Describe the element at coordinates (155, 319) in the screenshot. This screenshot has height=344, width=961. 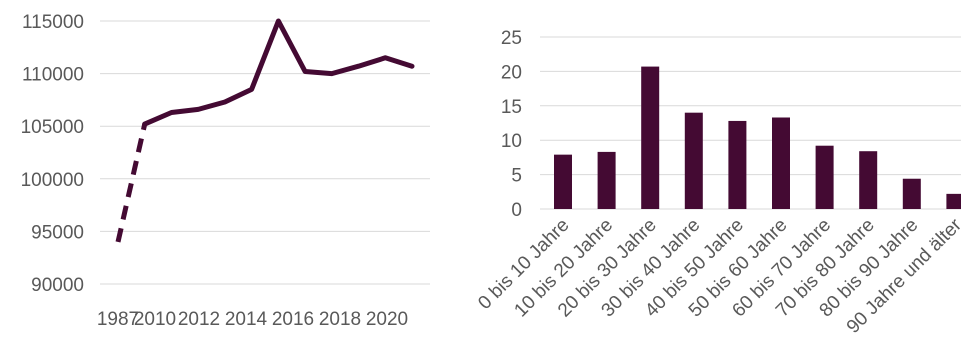
I see `line-chart-x-tick-label: 2010` at that location.